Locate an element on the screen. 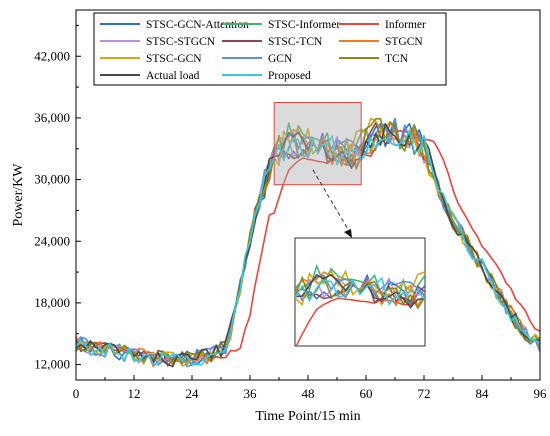 The height and width of the screenshot is (436, 550). x-tick-label: 60 is located at coordinates (366, 393).